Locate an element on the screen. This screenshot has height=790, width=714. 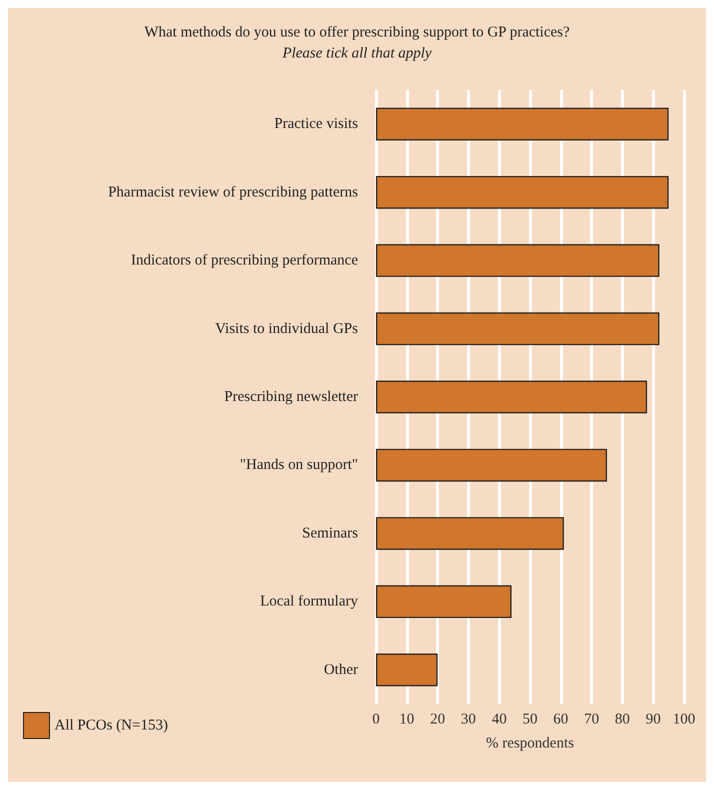
x-axis-title: % respondents is located at coordinates (530, 744).